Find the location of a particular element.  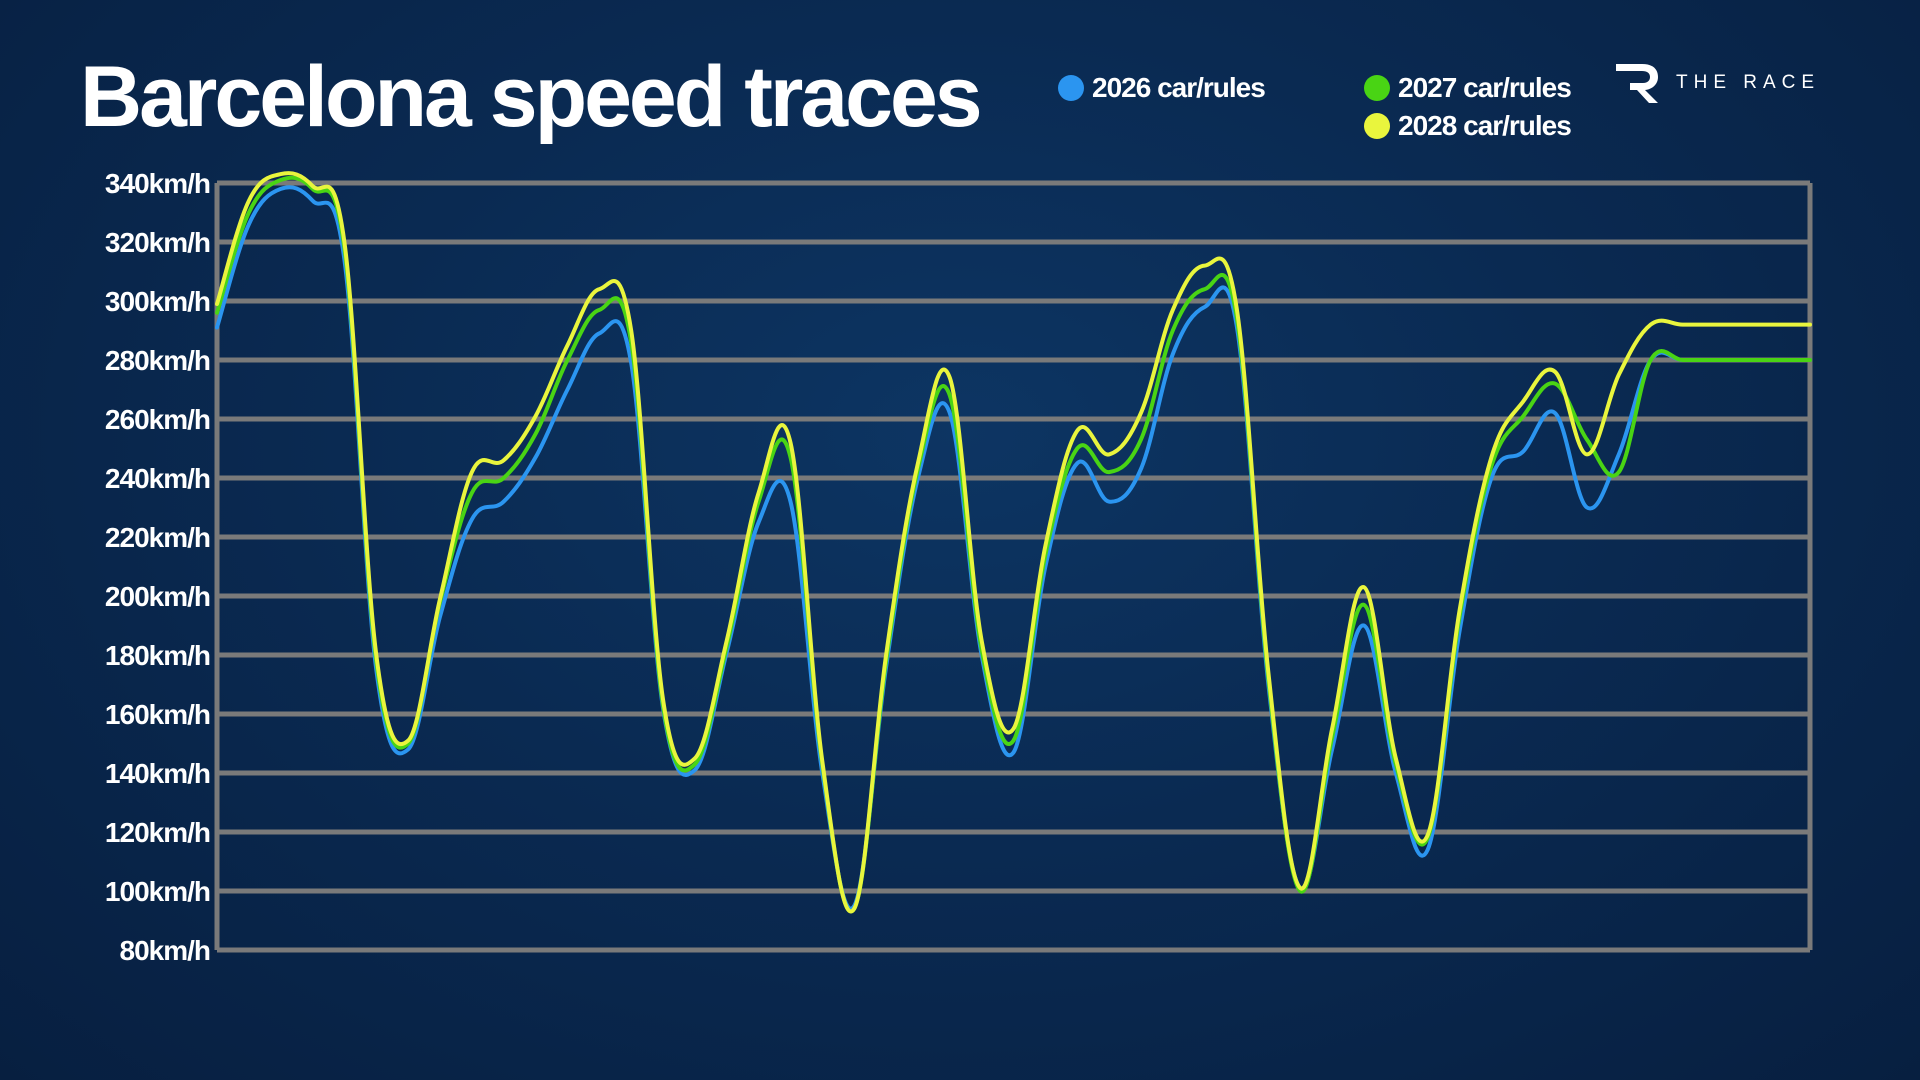

y-tick-label: 180km/h is located at coordinates (157, 655).